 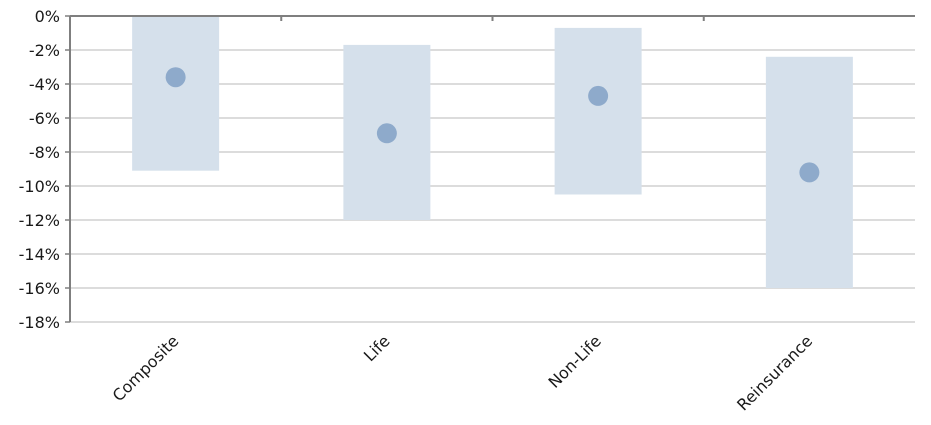 What do you see at coordinates (39, 322) in the screenshot?
I see `y-tick-label: -18%` at bounding box center [39, 322].